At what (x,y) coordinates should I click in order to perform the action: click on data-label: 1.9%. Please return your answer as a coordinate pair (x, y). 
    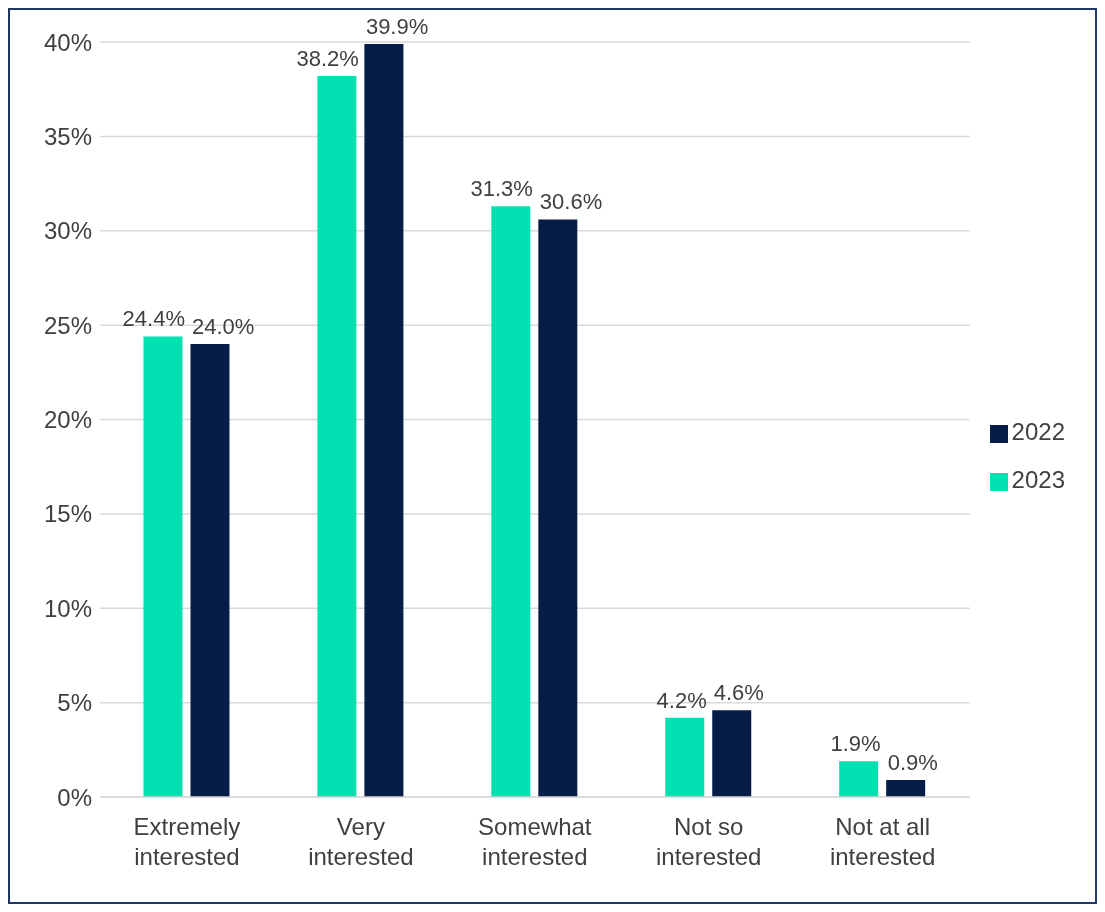
    Looking at the image, I should click on (855, 744).